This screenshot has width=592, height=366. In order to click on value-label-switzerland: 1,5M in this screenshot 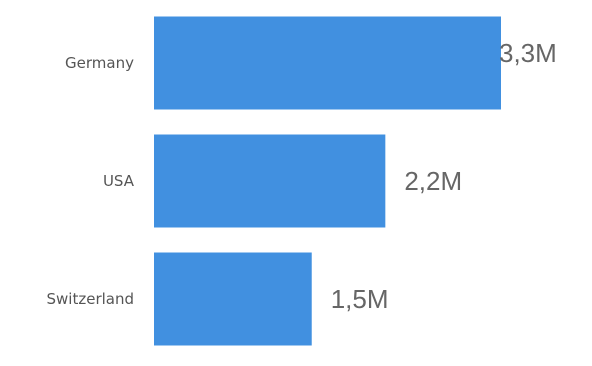, I will do `click(360, 299)`.